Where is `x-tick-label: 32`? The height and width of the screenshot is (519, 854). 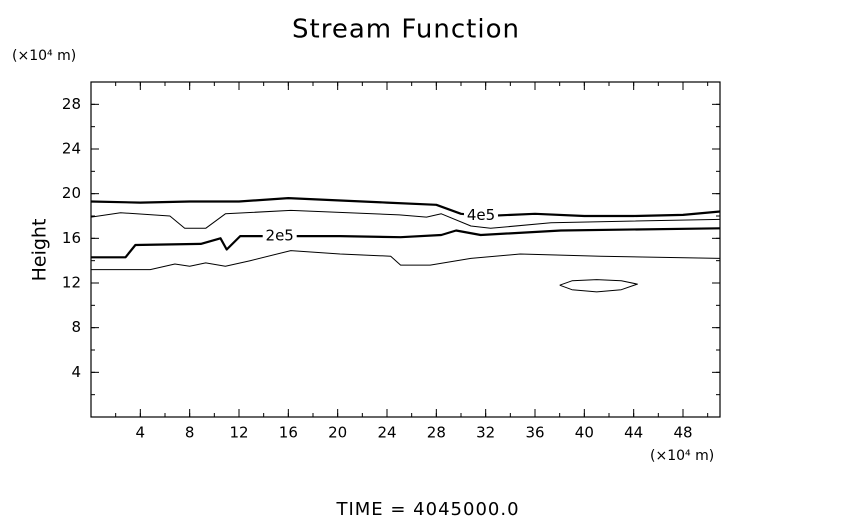 x-tick-label: 32 is located at coordinates (485, 433).